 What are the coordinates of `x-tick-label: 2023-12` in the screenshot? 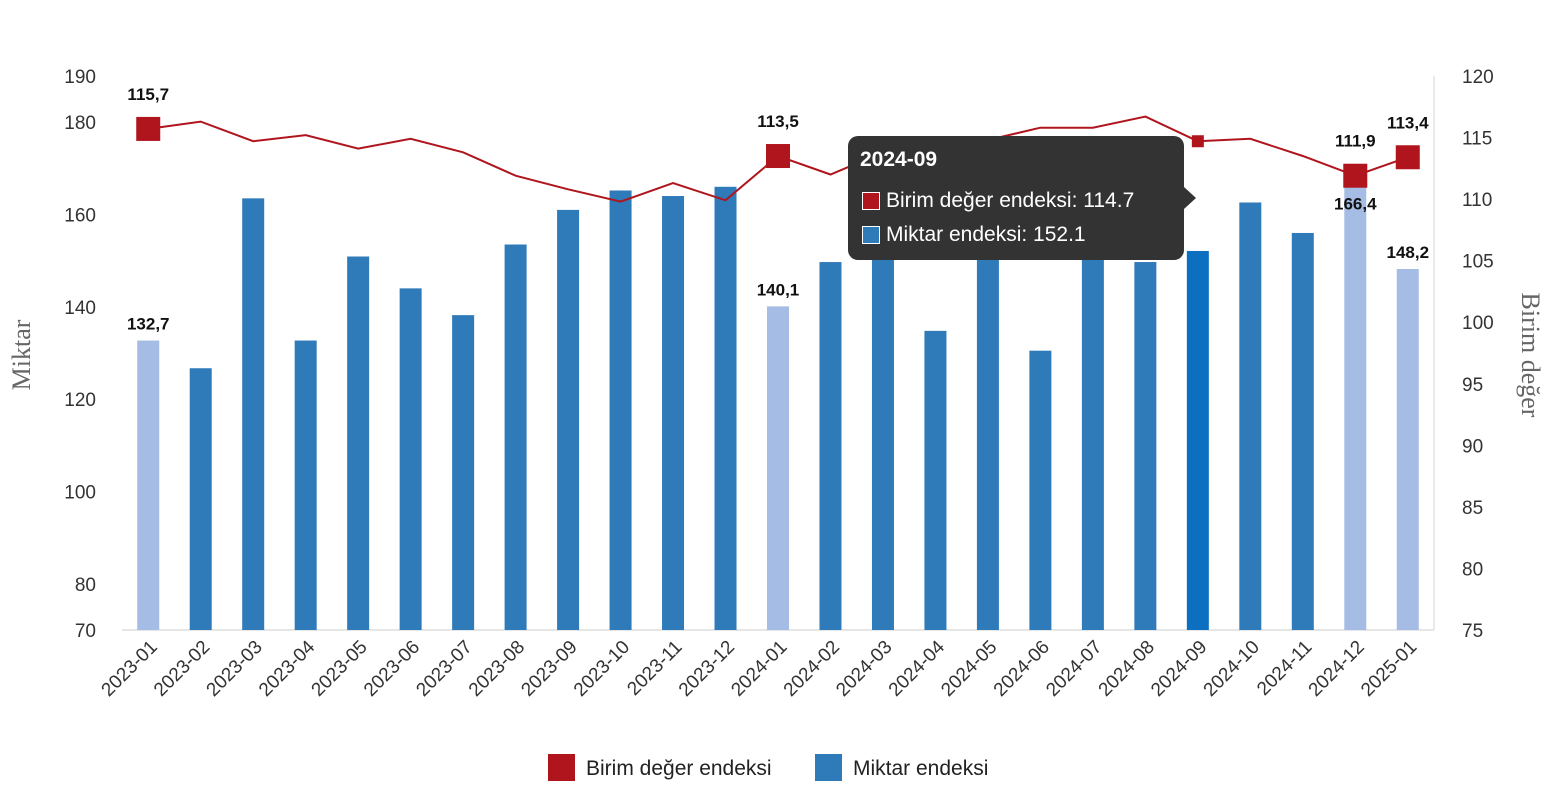 It's located at (707, 669).